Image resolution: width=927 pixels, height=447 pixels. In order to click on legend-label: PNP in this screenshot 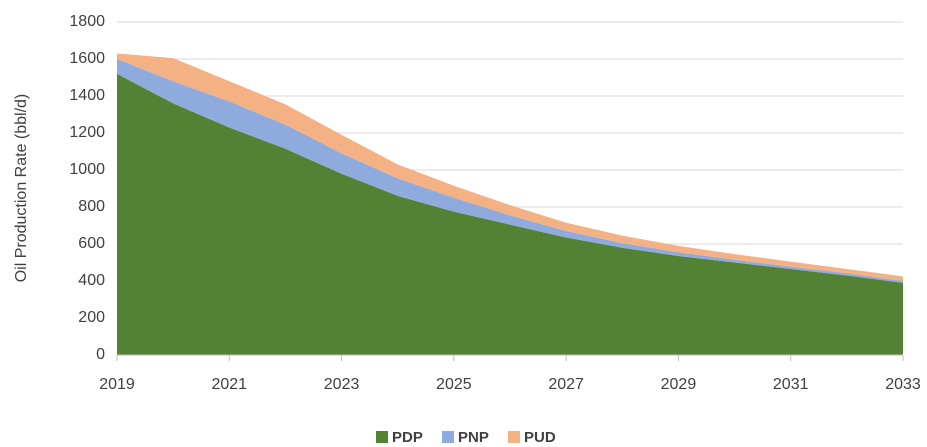, I will do `click(473, 437)`.